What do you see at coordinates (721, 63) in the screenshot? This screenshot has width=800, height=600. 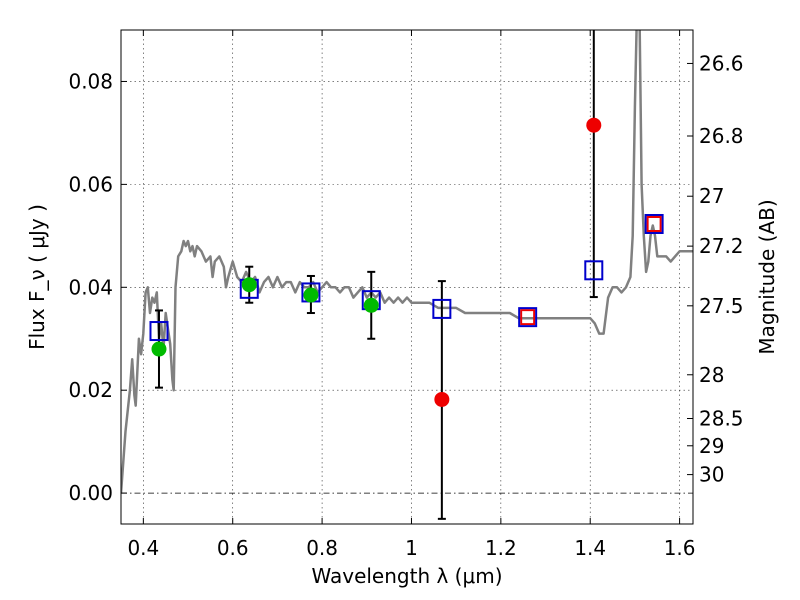 I see `right-tick-label: 26.6` at bounding box center [721, 63].